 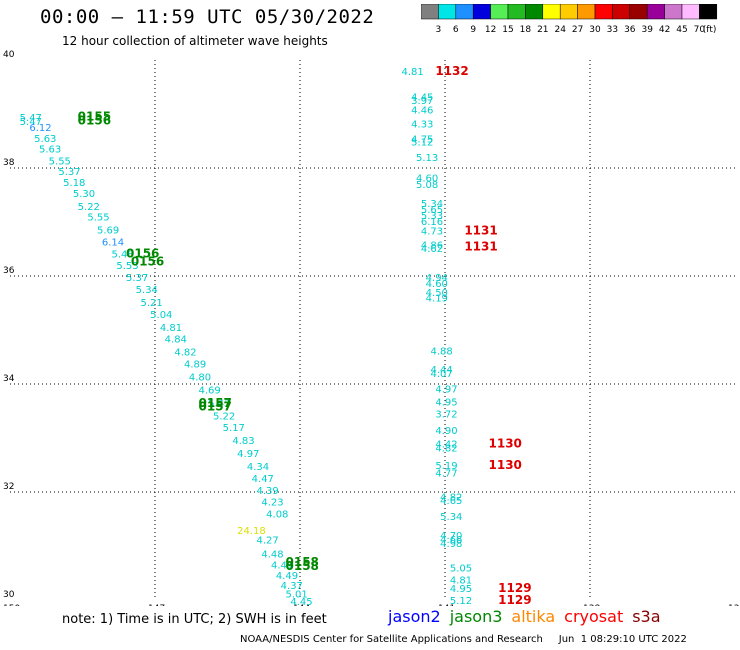 I want to click on legend-s3a: s3a, so click(x=646, y=616).